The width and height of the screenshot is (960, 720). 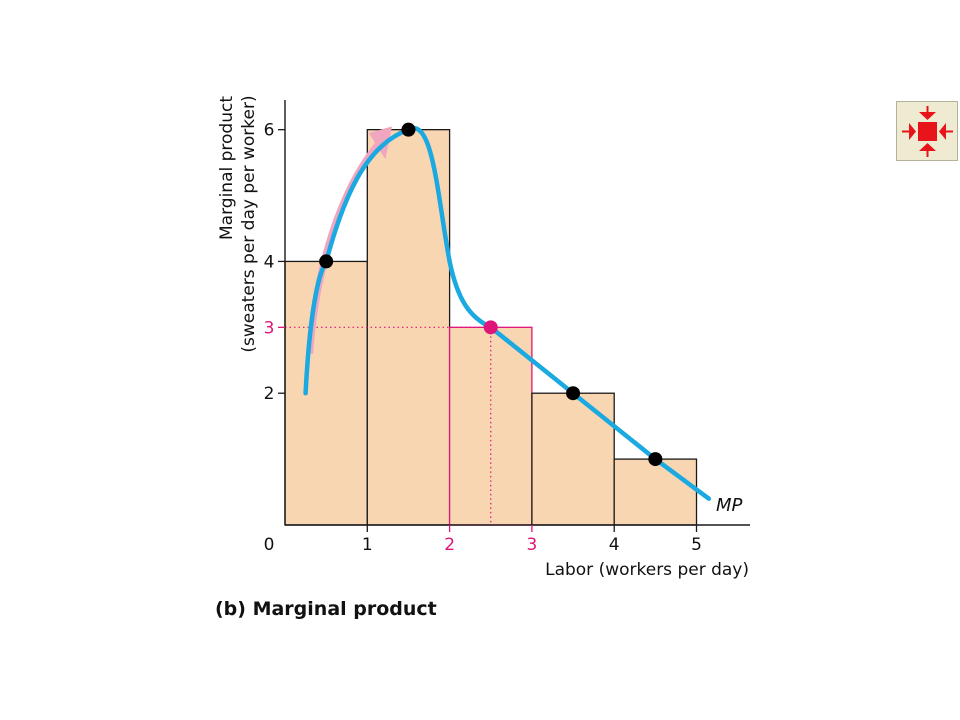 I want to click on figure-caption: (b) Marginal product, so click(x=326, y=609).